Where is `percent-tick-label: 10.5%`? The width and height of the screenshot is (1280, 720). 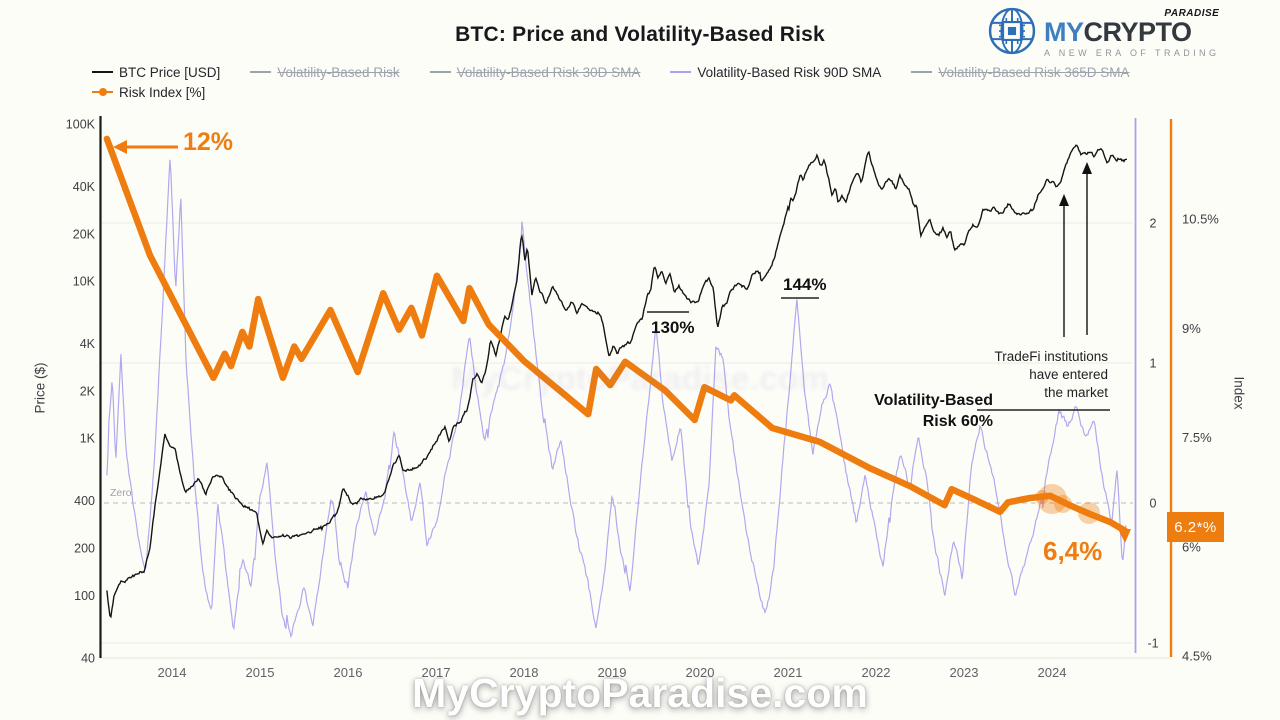 percent-tick-label: 10.5% is located at coordinates (1200, 219).